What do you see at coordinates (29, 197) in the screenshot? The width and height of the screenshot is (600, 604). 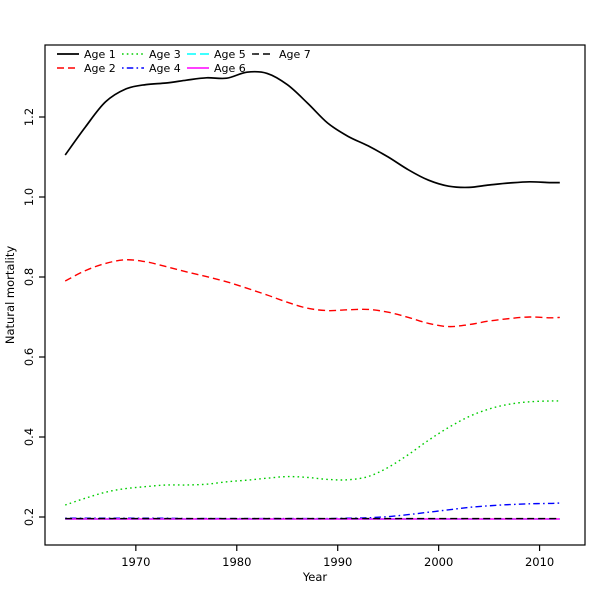 I see `y-tick-label: 1.0` at bounding box center [29, 197].